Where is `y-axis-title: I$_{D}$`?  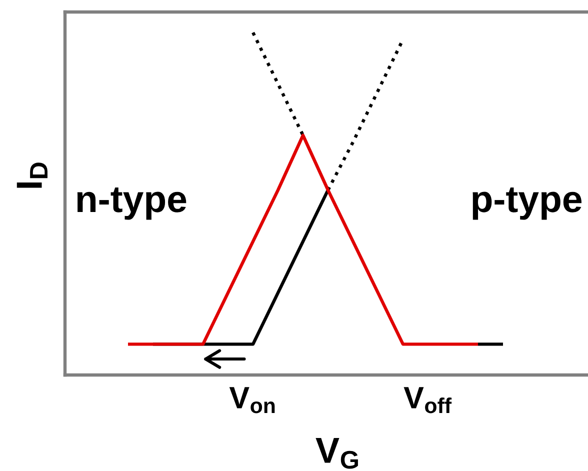
y-axis-title: I$_{D}$ is located at coordinates (32, 175).